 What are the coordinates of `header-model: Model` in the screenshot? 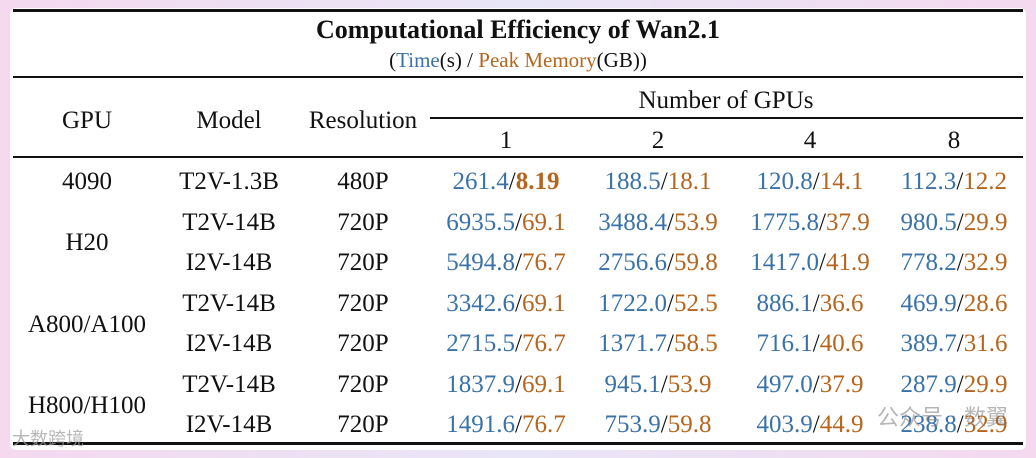 It's located at (229, 120).